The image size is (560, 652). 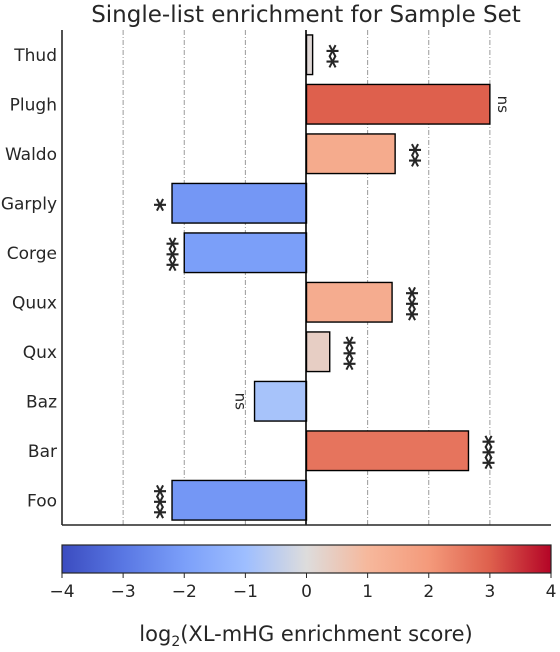 What do you see at coordinates (306, 592) in the screenshot?
I see `colorbar-tick-label: 0` at bounding box center [306, 592].